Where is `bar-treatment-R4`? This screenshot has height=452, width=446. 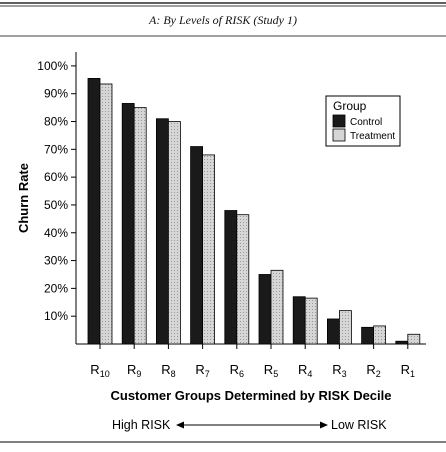
bar-treatment-R4 is located at coordinates (311, 321).